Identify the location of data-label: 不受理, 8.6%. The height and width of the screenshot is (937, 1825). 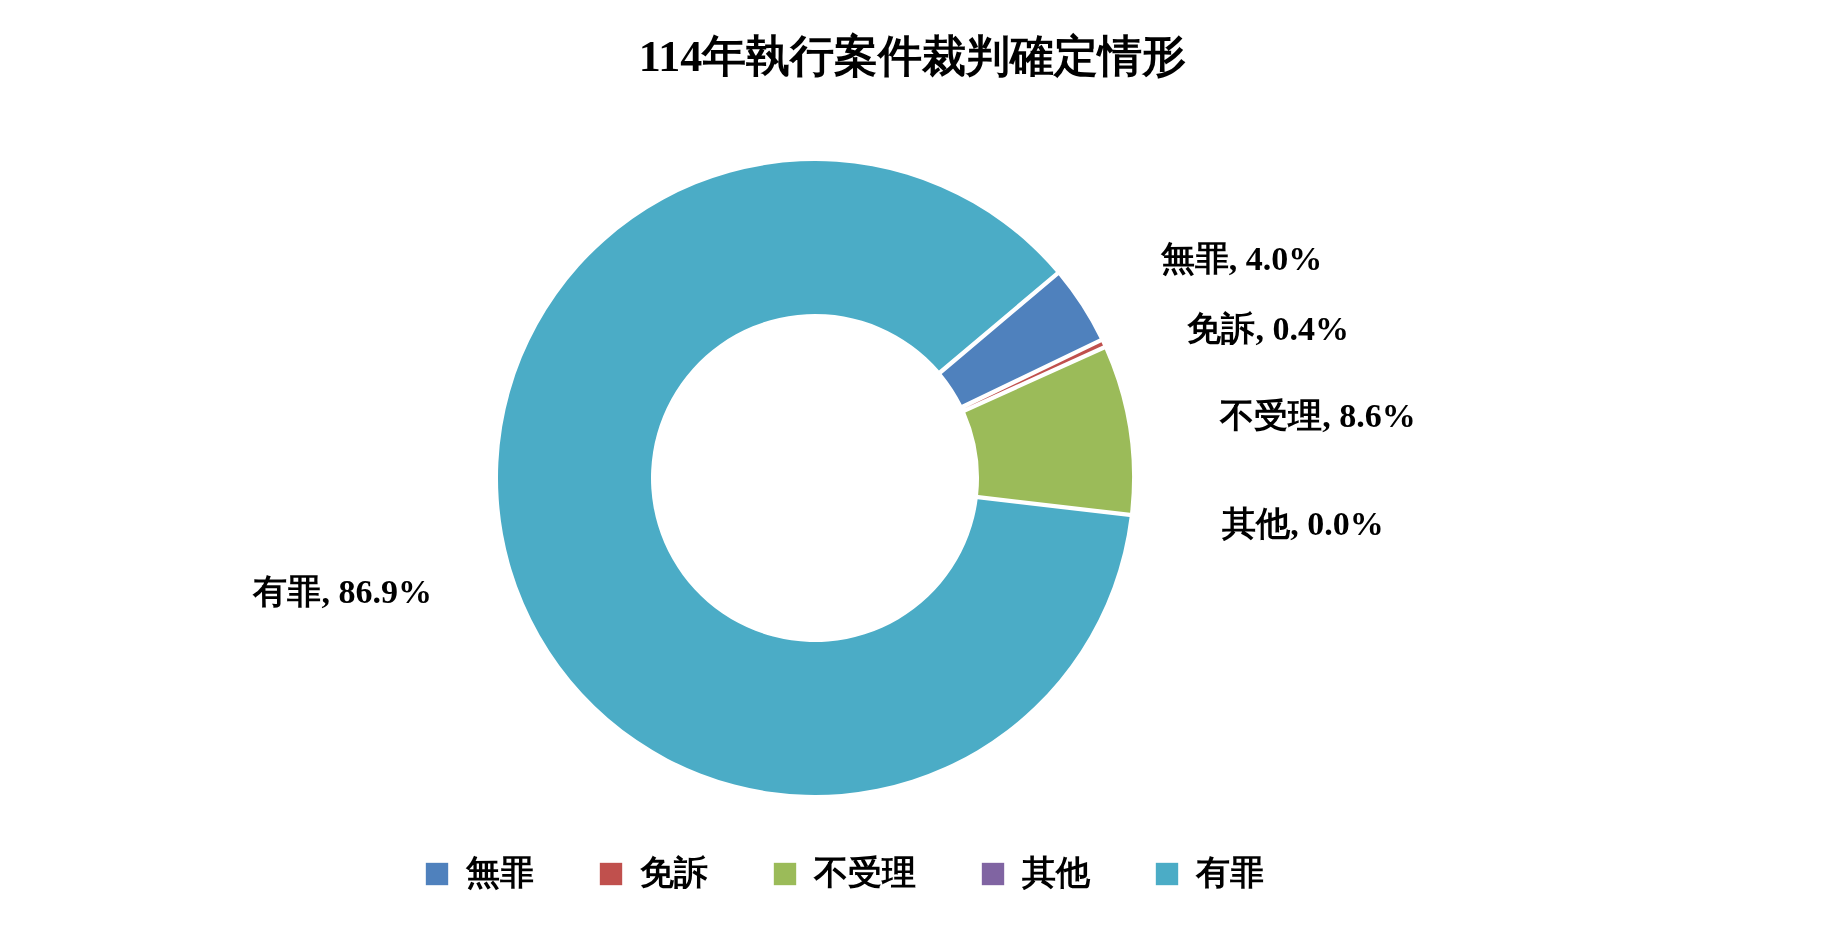
(1317, 415).